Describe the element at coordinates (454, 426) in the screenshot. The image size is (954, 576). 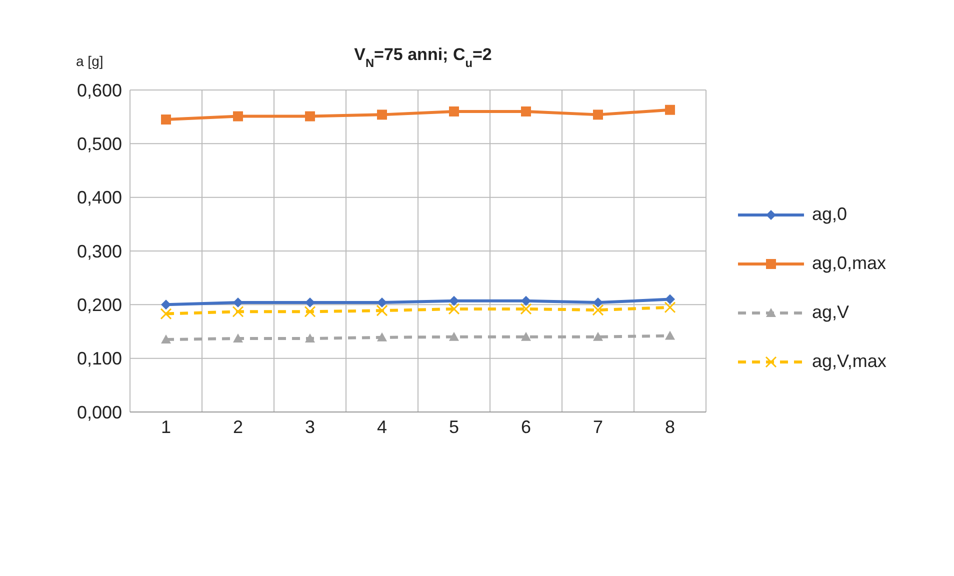
I see `x-tick-label: 5` at that location.